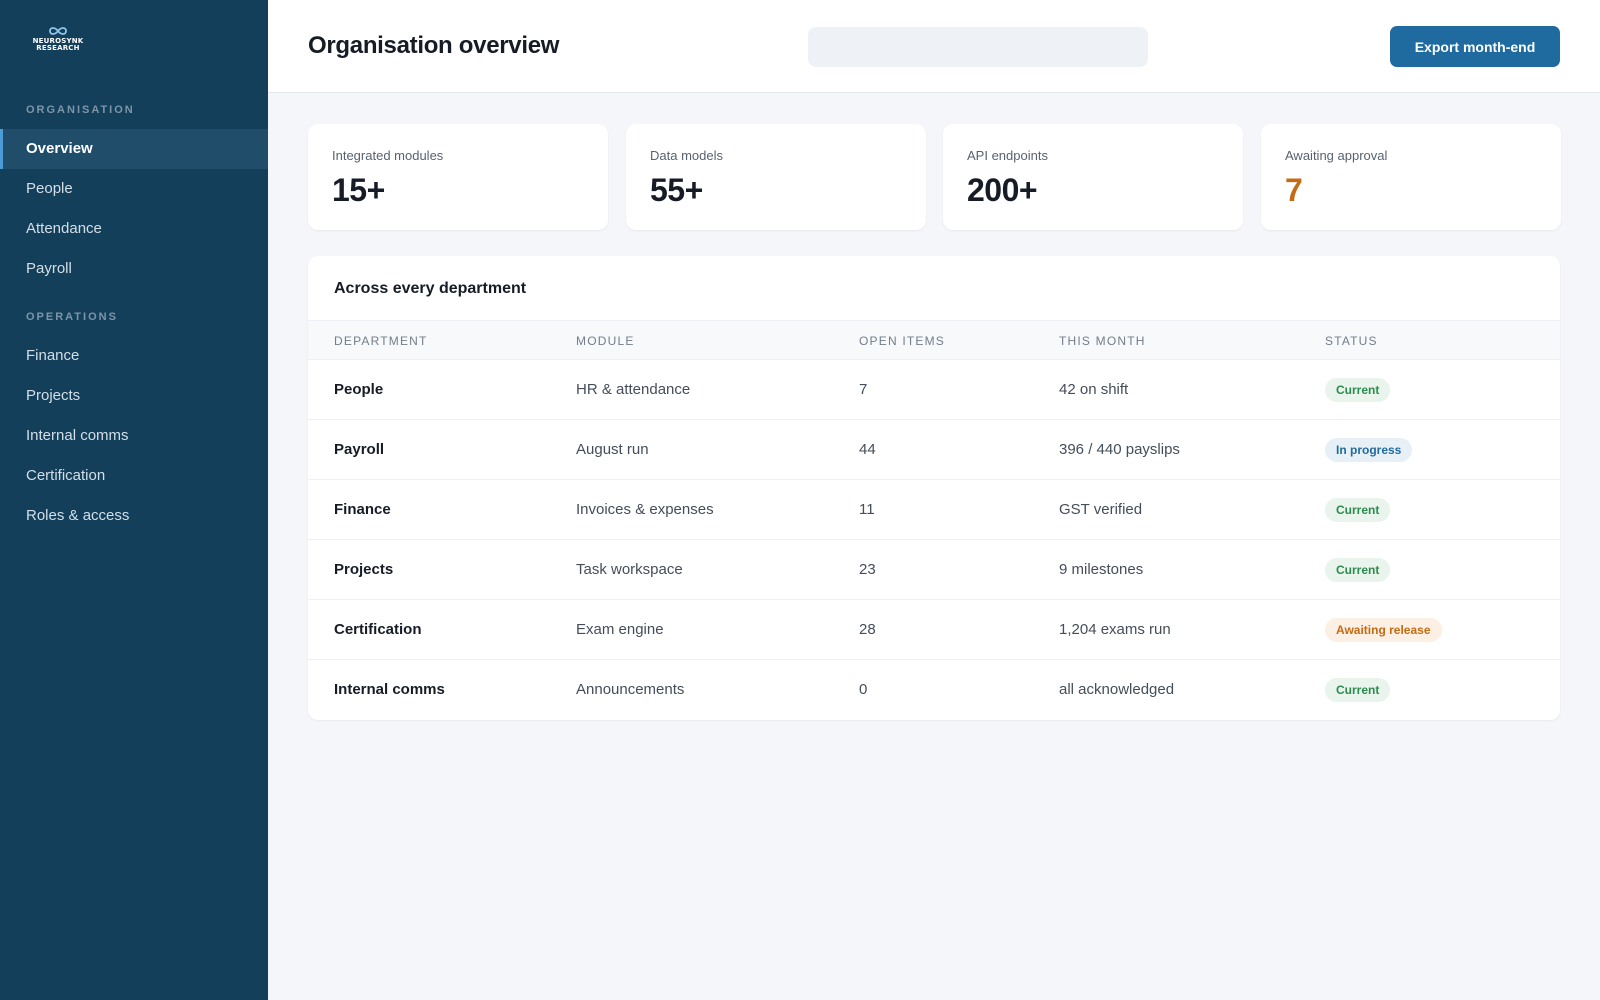 The width and height of the screenshot is (1600, 1000). I want to click on infinity-logo-icon, so click(58, 31).